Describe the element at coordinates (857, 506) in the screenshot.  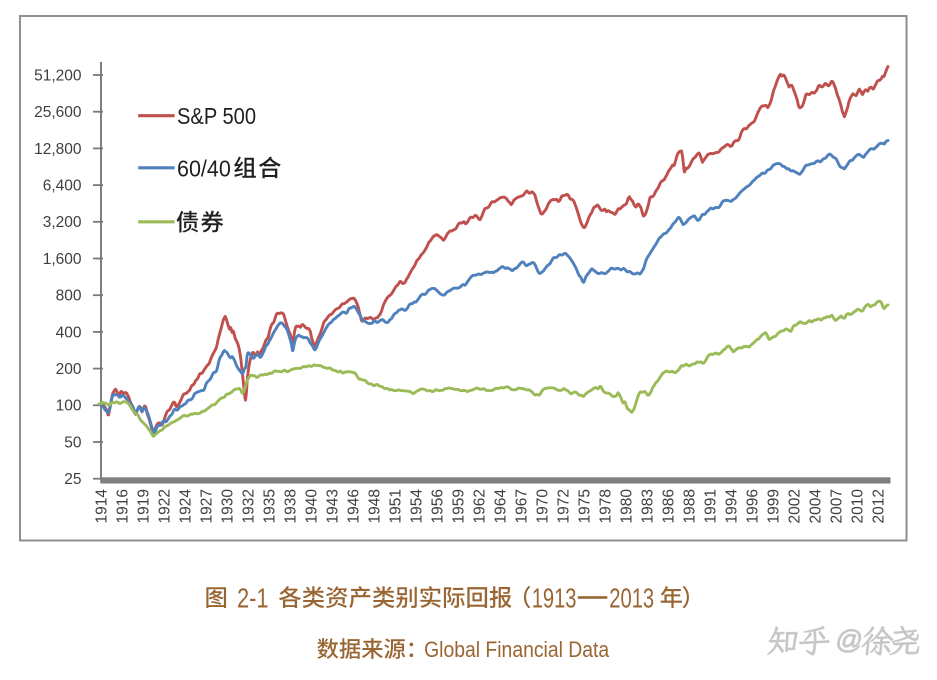
I see `svg-text: 2010` at that location.